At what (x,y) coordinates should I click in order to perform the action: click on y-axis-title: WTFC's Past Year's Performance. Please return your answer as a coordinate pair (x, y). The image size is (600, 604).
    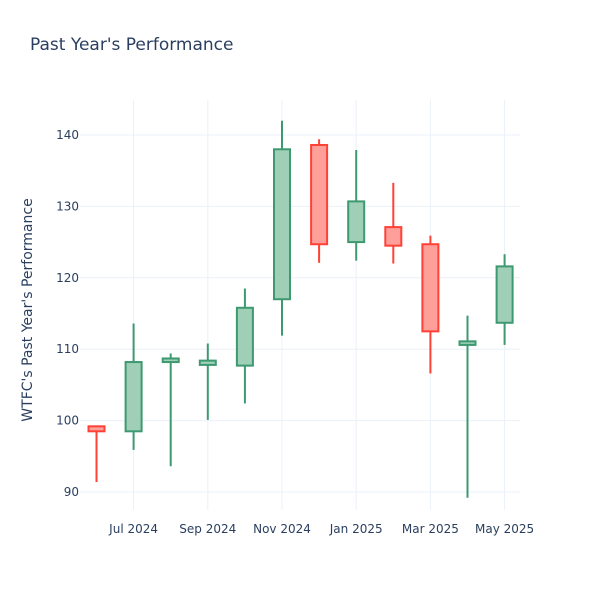
    Looking at the image, I should click on (28, 309).